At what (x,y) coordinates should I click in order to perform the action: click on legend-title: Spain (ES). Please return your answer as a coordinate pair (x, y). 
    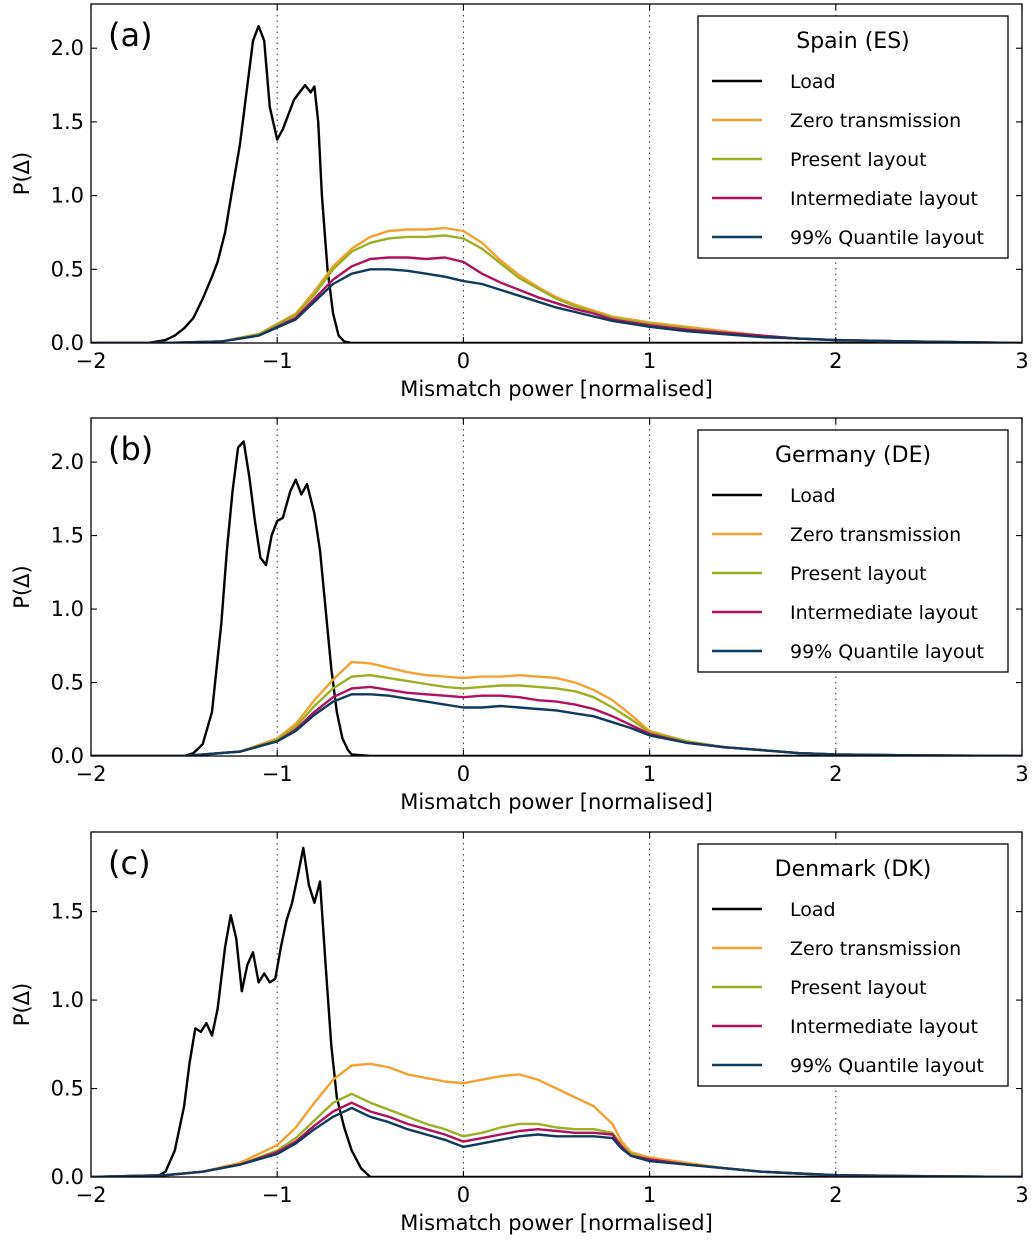
    Looking at the image, I should click on (853, 41).